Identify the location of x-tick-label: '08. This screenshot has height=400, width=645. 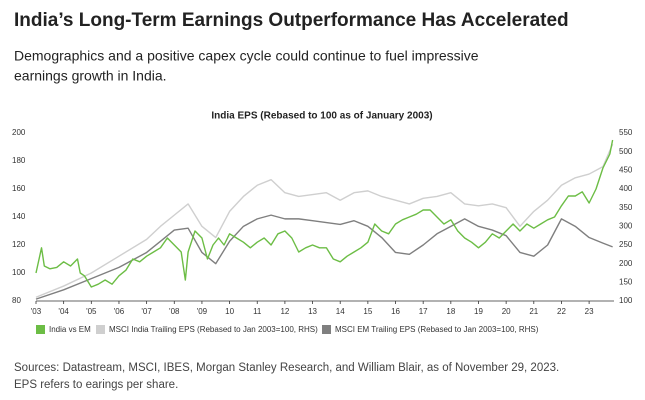
(174, 311).